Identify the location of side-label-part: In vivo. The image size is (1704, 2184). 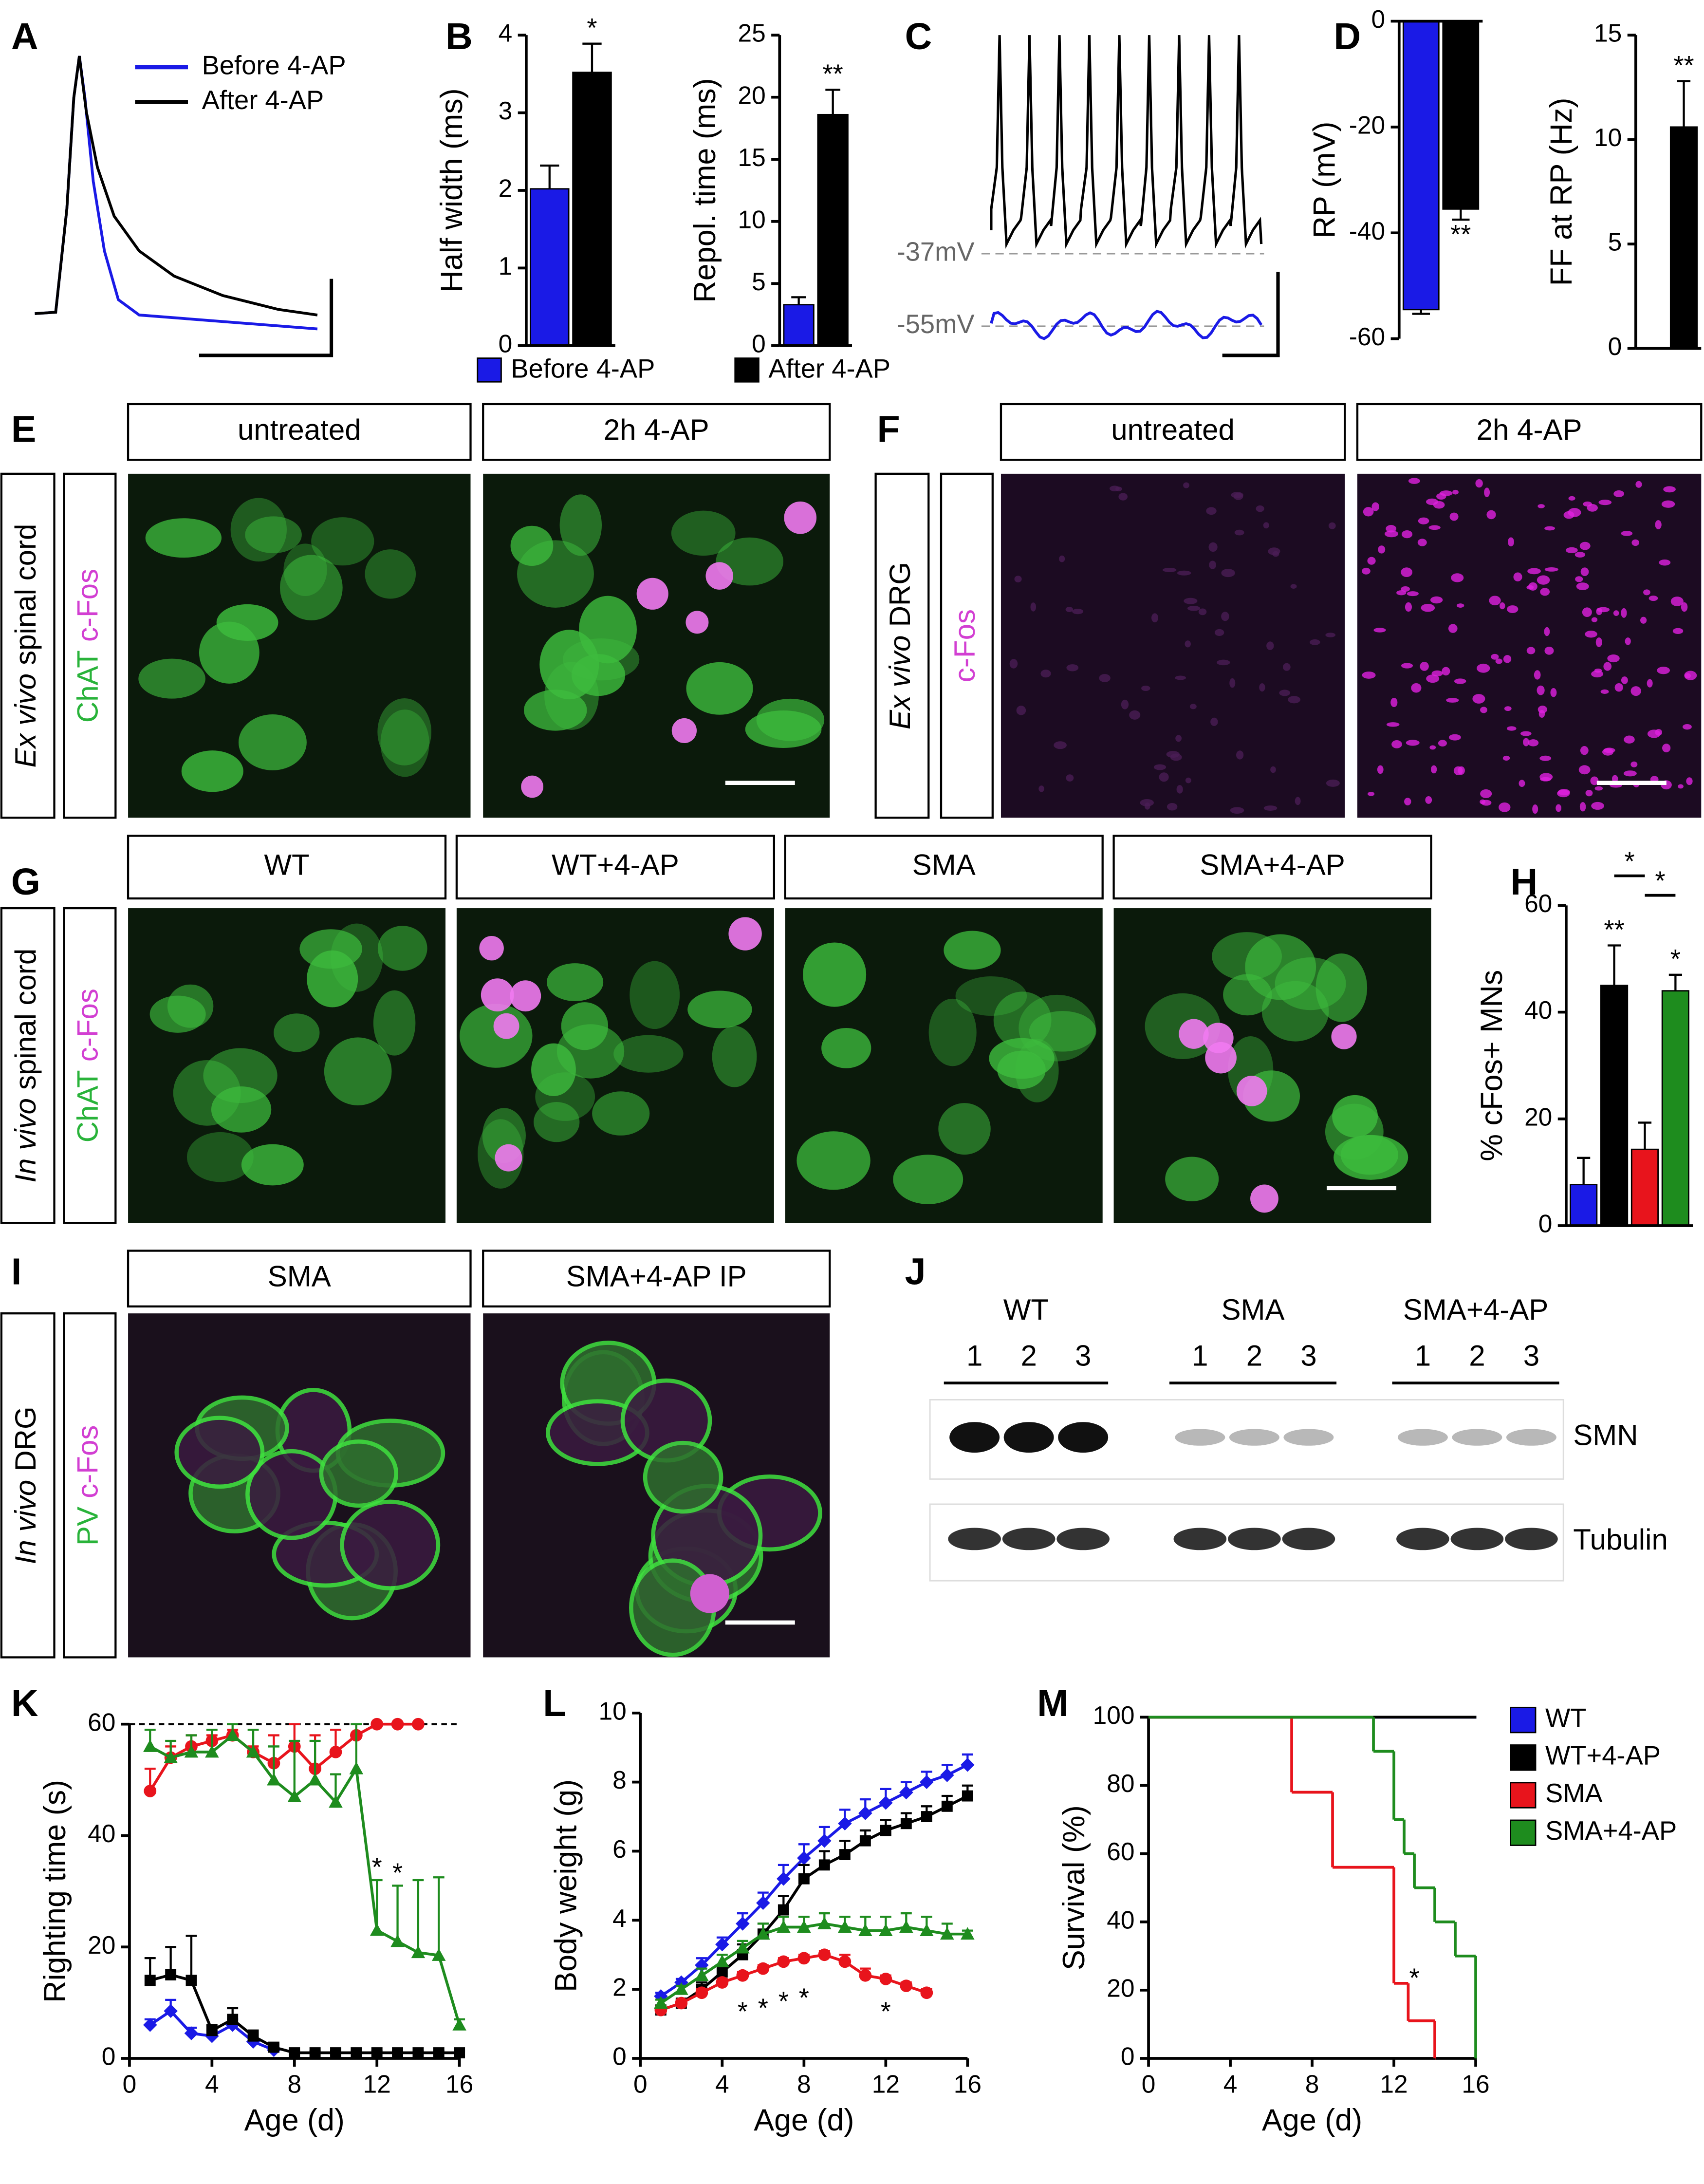
(25, 1522).